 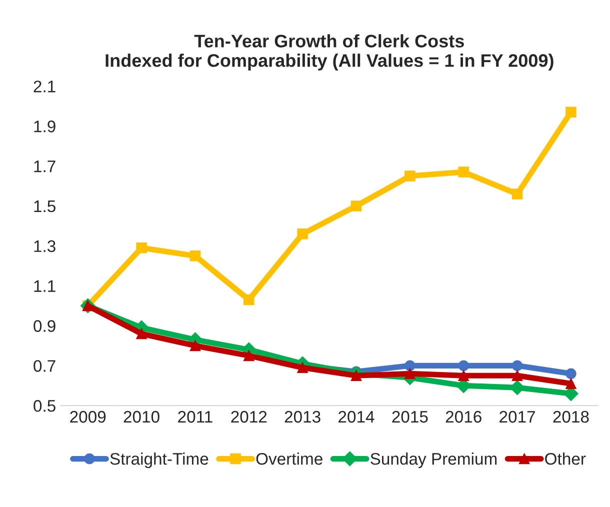 What do you see at coordinates (142, 416) in the screenshot?
I see `x-tick-label: 2010` at bounding box center [142, 416].